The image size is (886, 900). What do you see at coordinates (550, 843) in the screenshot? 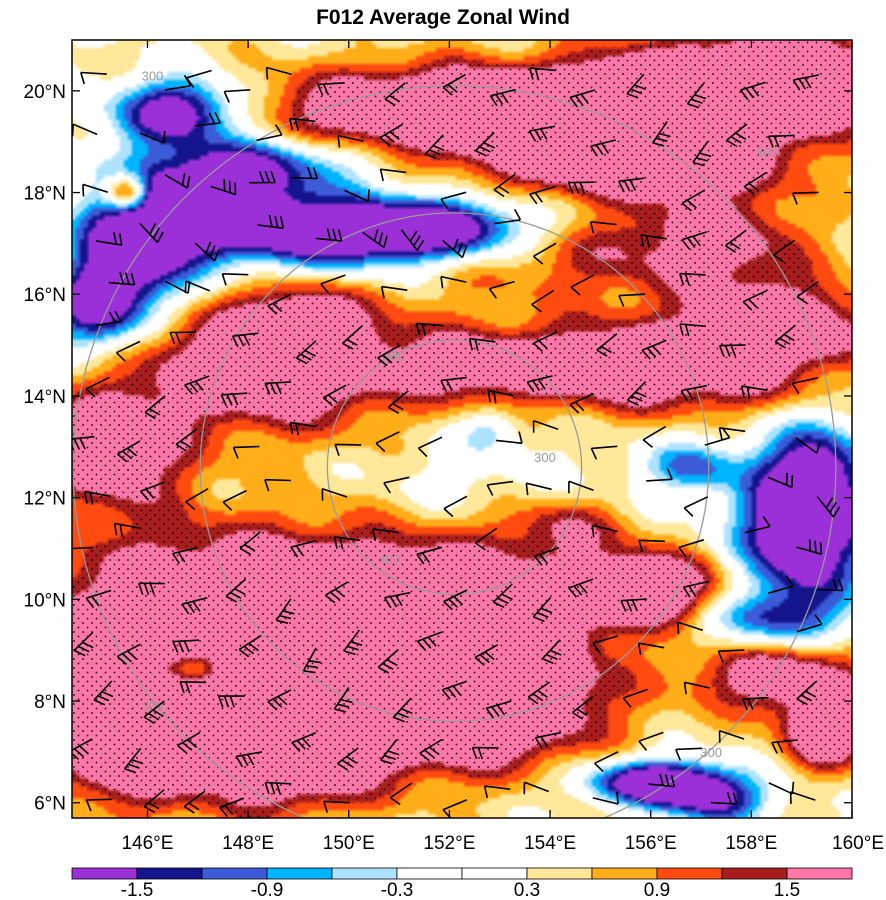
I see `x-tick-label: 154°E` at bounding box center [550, 843].